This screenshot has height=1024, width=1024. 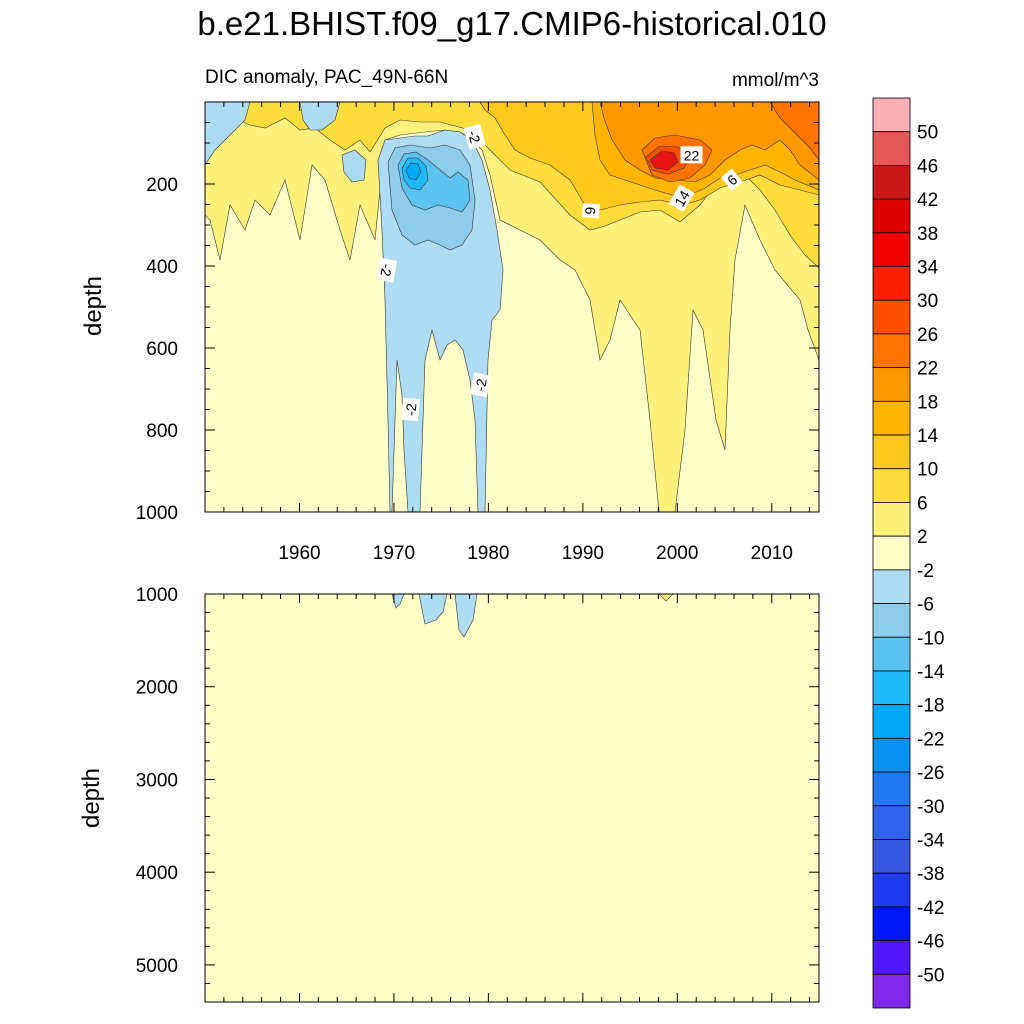 I want to click on x-tick-label: 2000, so click(x=677, y=553).